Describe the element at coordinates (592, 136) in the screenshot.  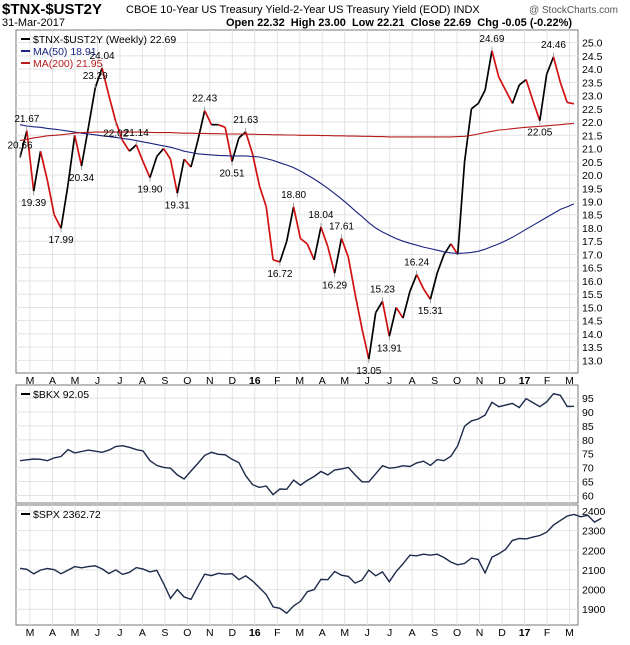
I see `y-tick-label: 21.5` at that location.